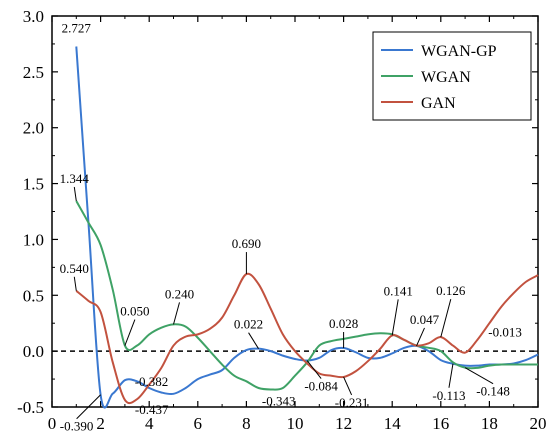 This screenshot has height=442, width=550. Describe the element at coordinates (149, 423) in the screenshot. I see `x-tick-label: 4` at that location.